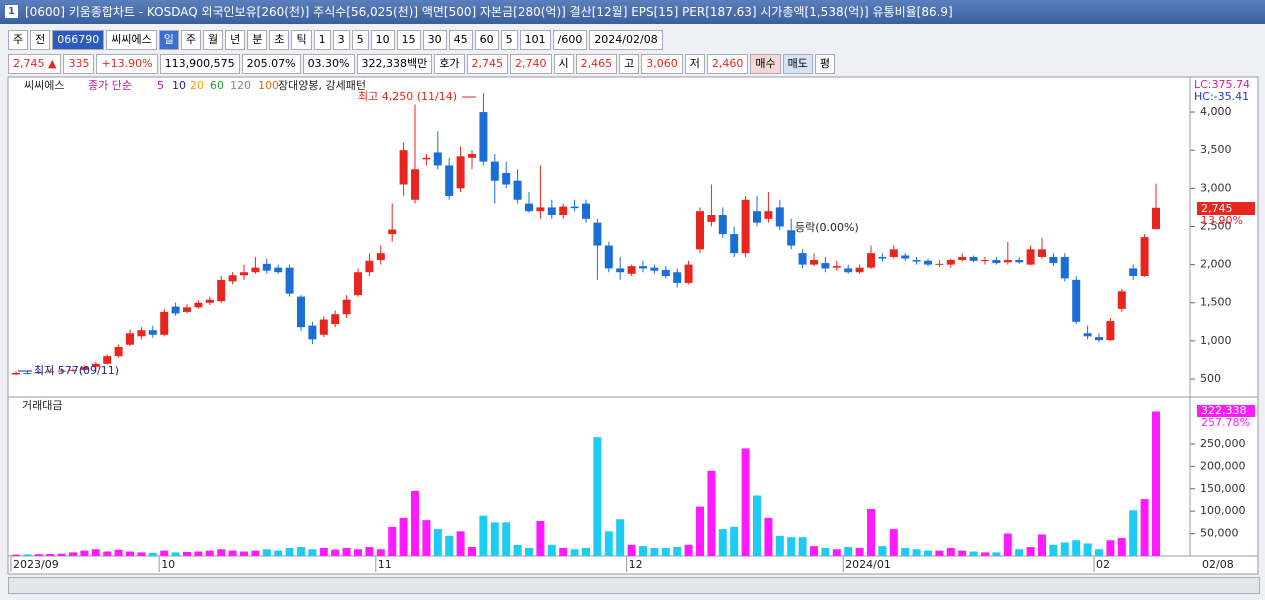 Image resolution: width=1265 pixels, height=600 pixels. What do you see at coordinates (1223, 443) in the screenshot?
I see `y-tick-label: 250,000` at bounding box center [1223, 443].